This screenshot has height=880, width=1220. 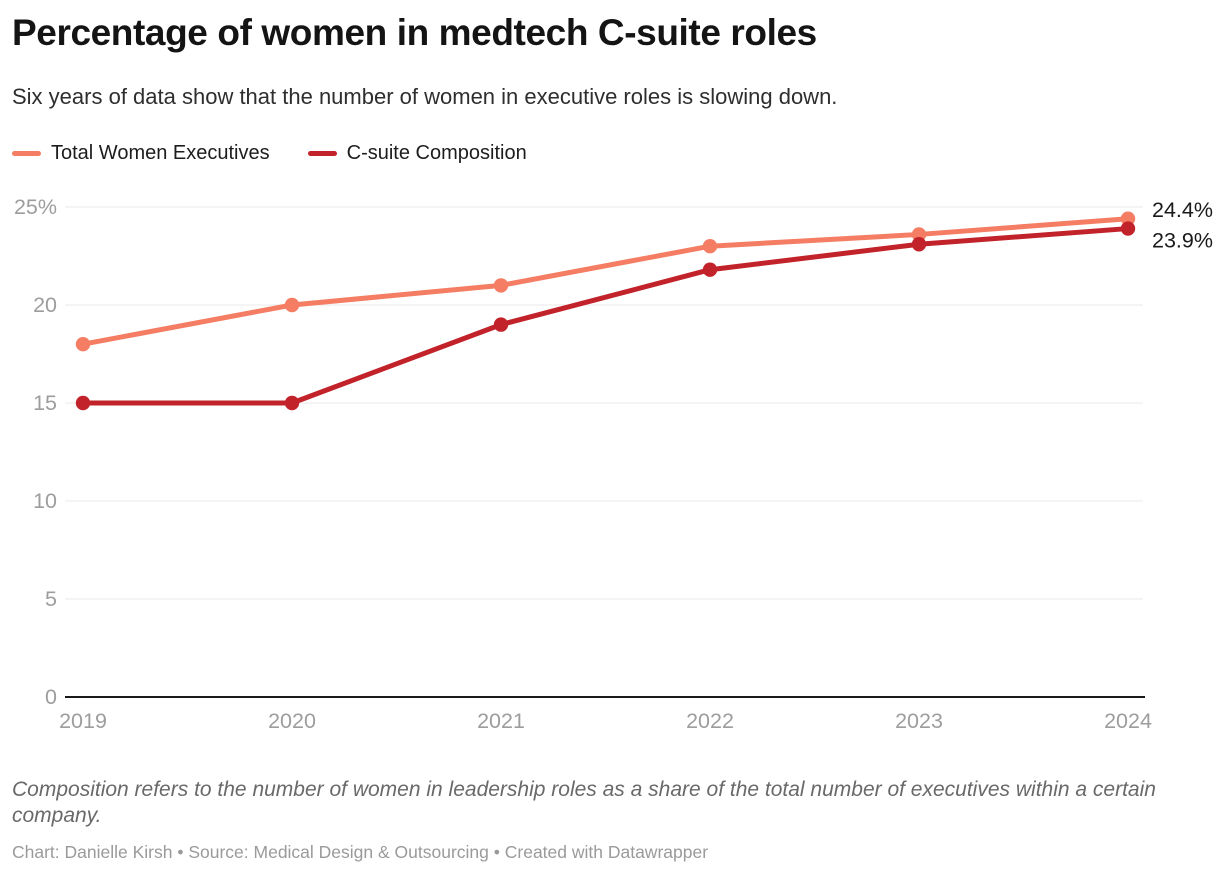 What do you see at coordinates (292, 721) in the screenshot?
I see `x-axis-tick-label: 2020` at bounding box center [292, 721].